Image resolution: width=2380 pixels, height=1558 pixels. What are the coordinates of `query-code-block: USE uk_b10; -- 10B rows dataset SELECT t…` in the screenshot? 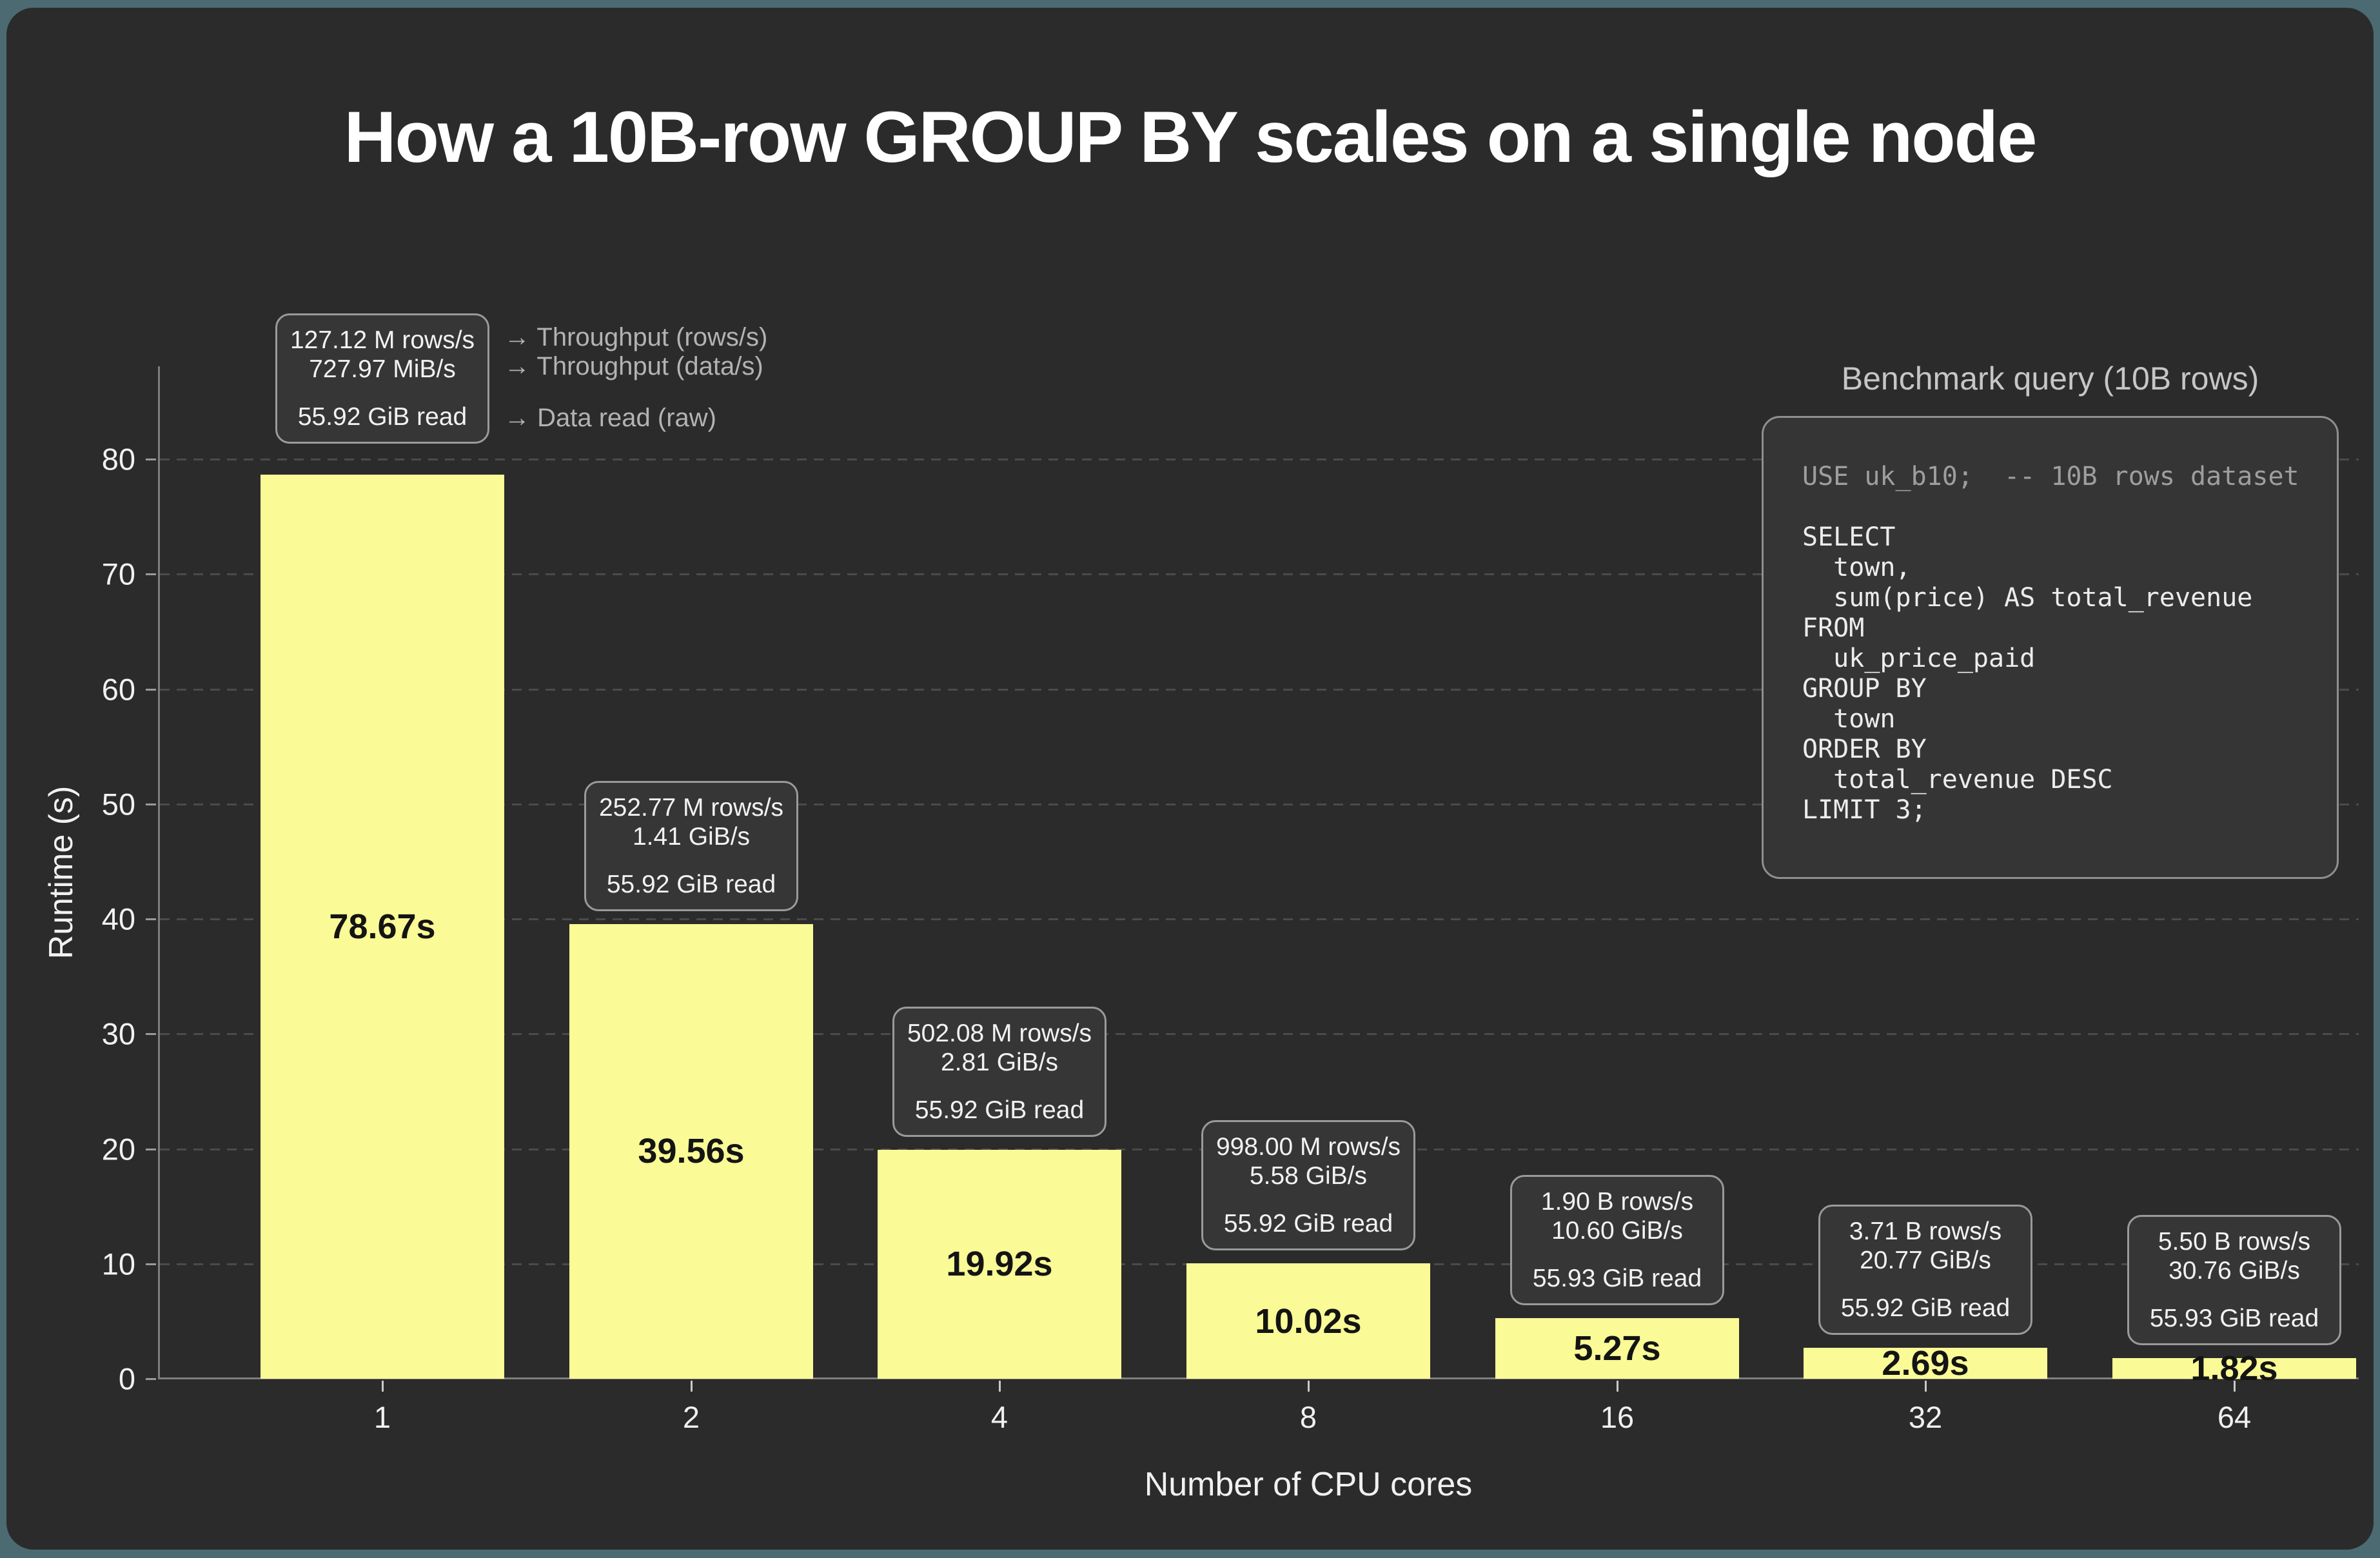 It's located at (2050, 647).